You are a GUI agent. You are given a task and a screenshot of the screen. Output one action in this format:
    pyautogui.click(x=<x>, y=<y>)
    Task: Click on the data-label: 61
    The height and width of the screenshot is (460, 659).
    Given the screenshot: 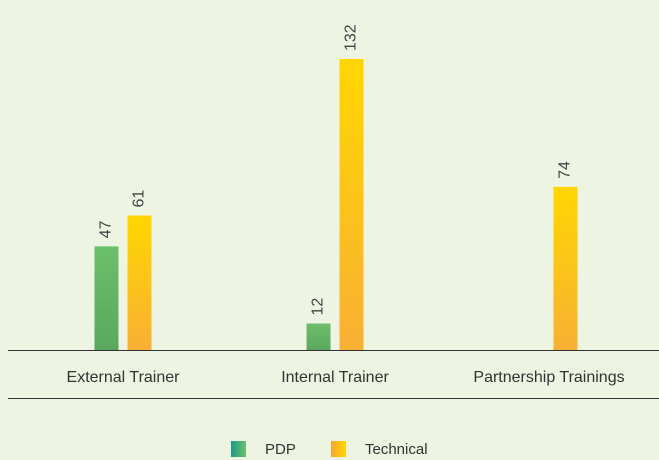 What is the action you would take?
    pyautogui.click(x=139, y=199)
    